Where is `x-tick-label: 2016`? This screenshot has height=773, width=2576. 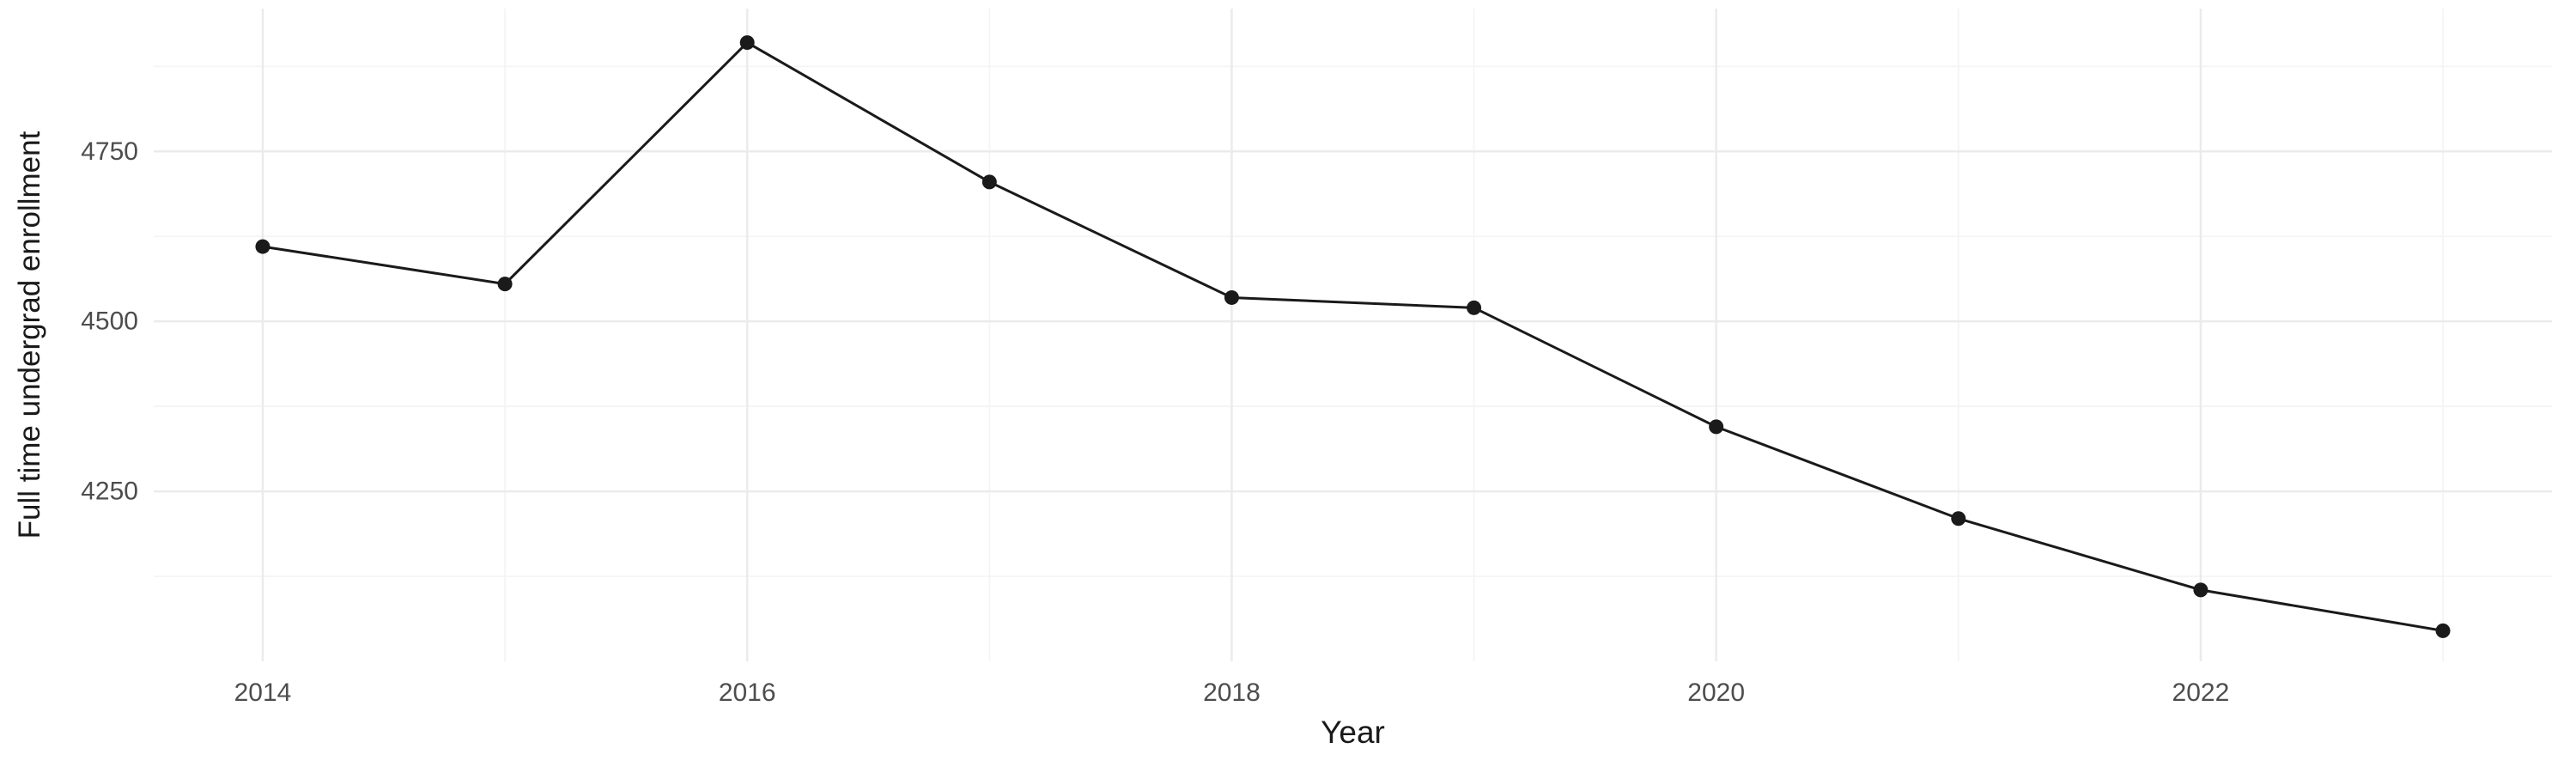
x-tick-label: 2016 is located at coordinates (748, 693).